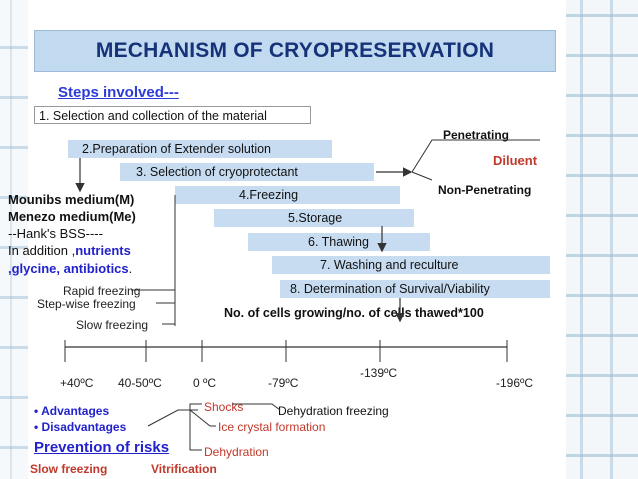 The image size is (638, 479). Describe the element at coordinates (55, 233) in the screenshot. I see `media-line-3: --Hank's BSS----` at that location.